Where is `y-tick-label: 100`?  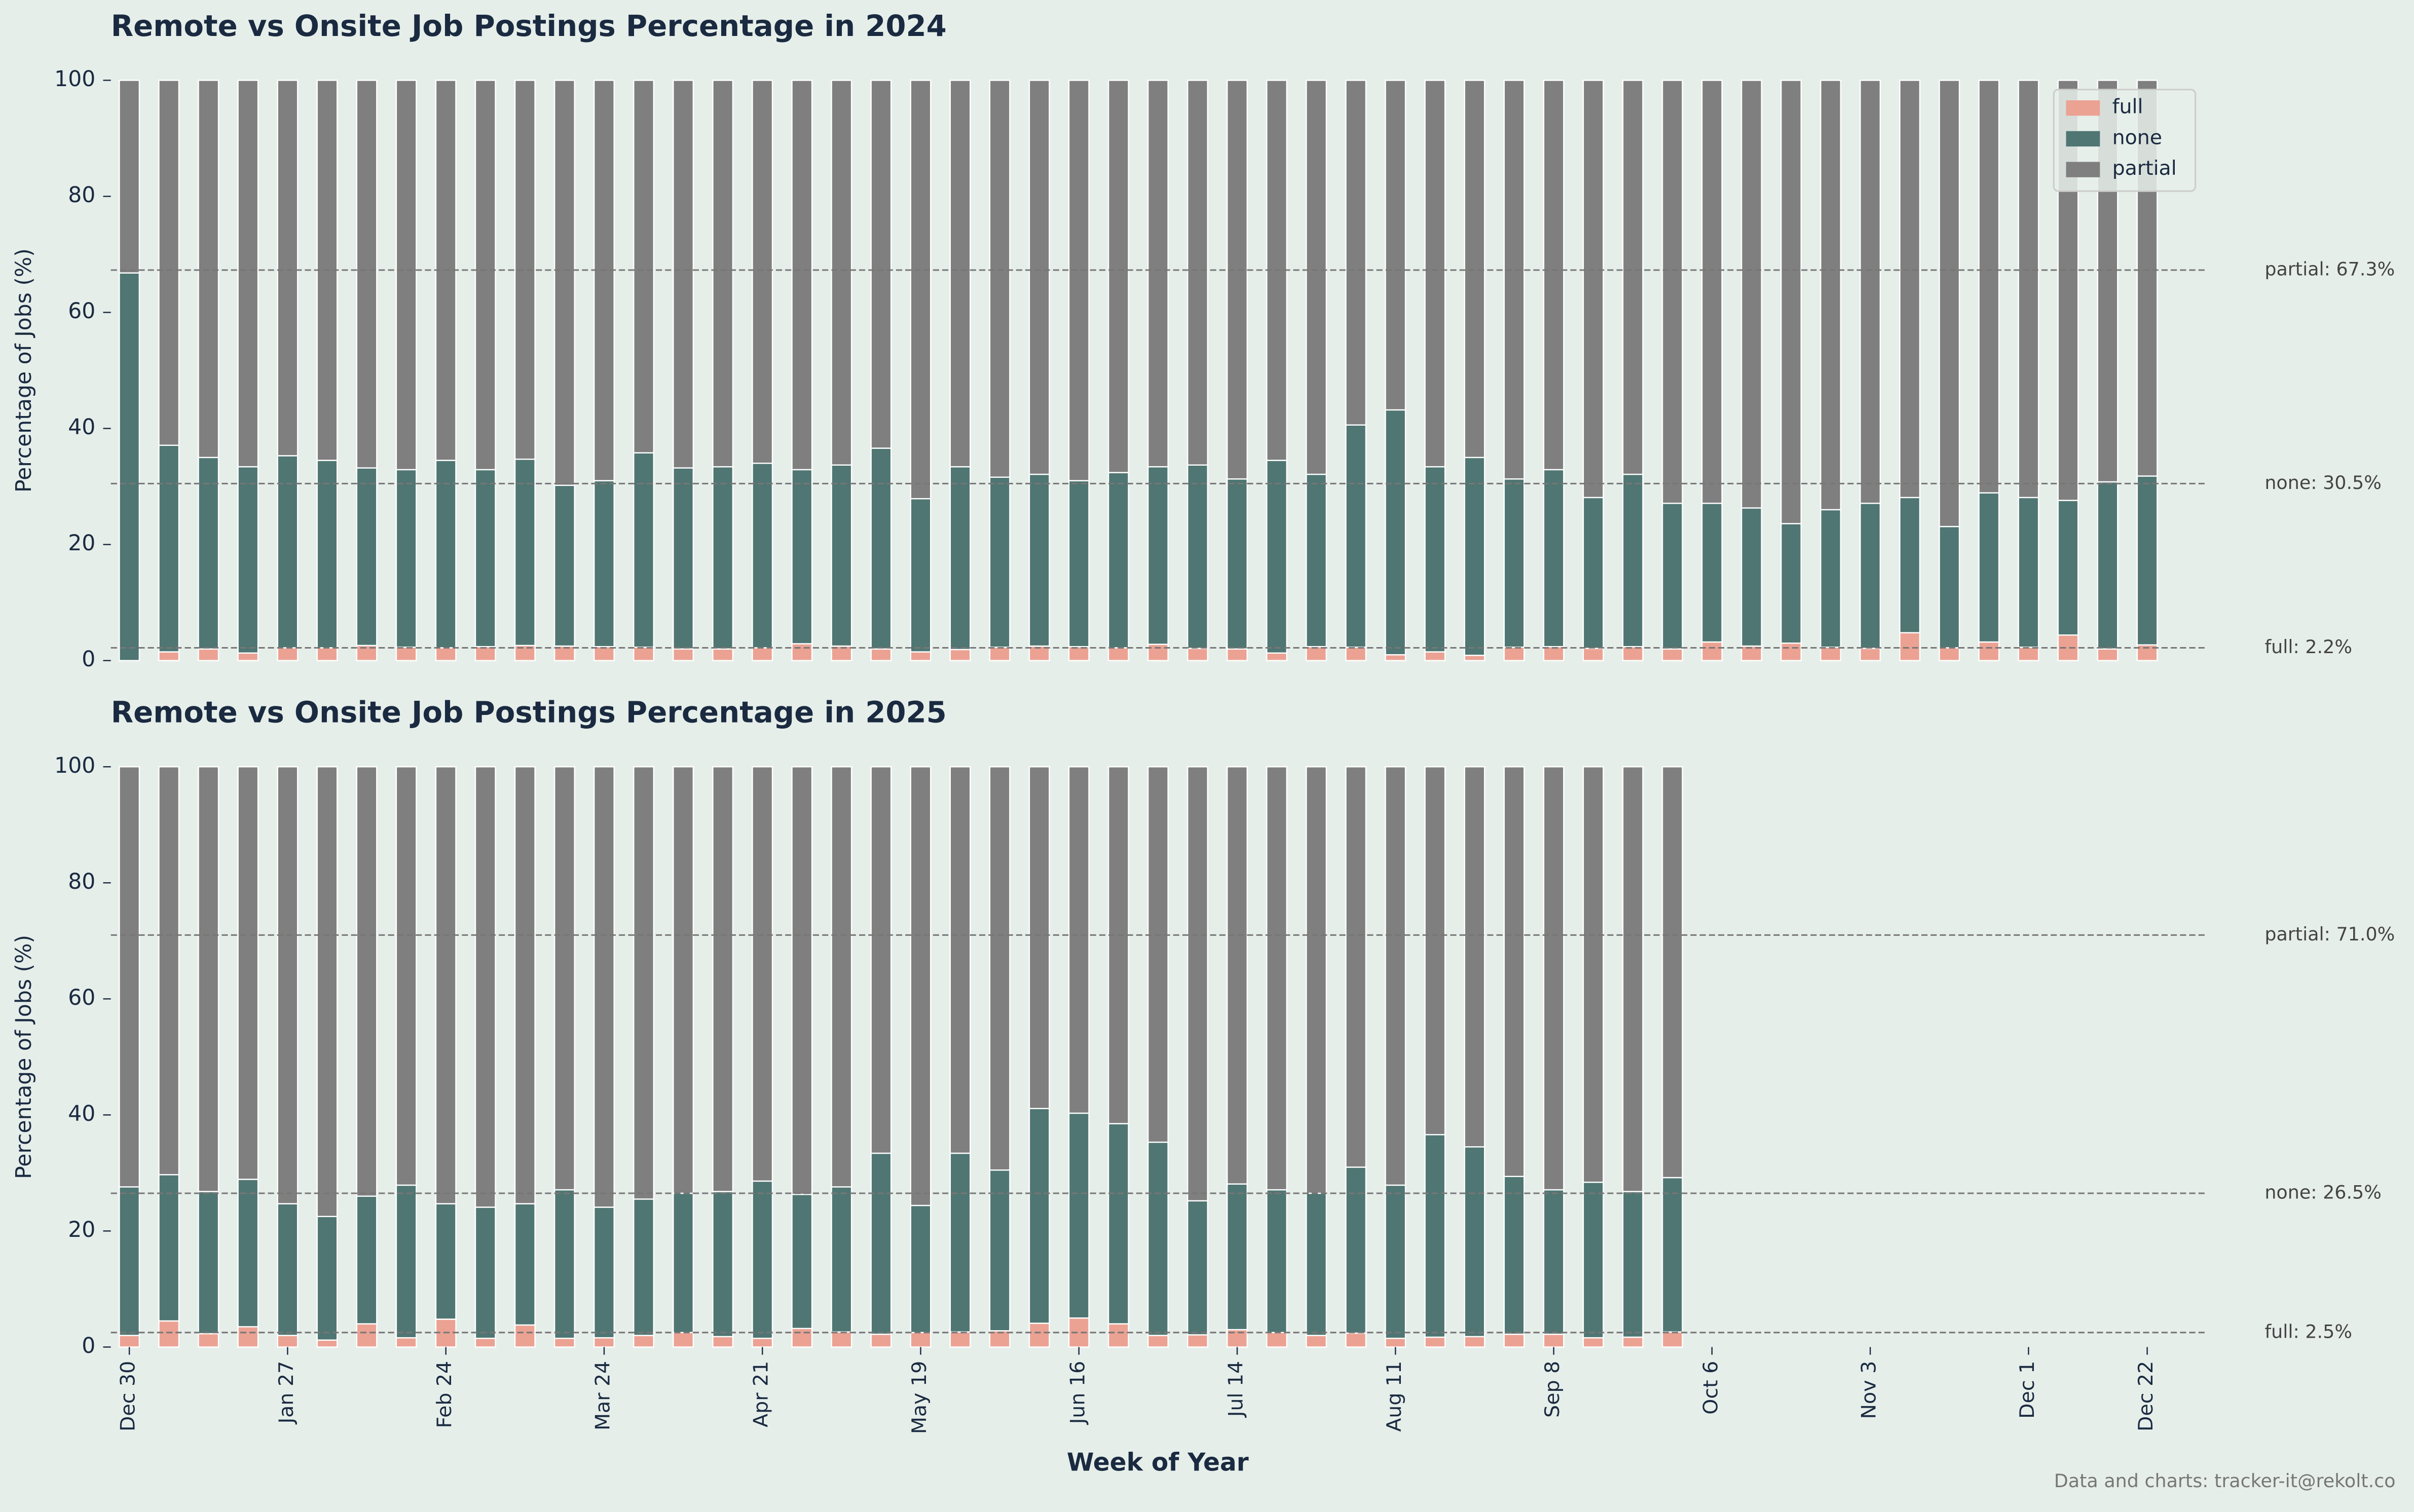 y-tick-label: 100 is located at coordinates (74, 79).